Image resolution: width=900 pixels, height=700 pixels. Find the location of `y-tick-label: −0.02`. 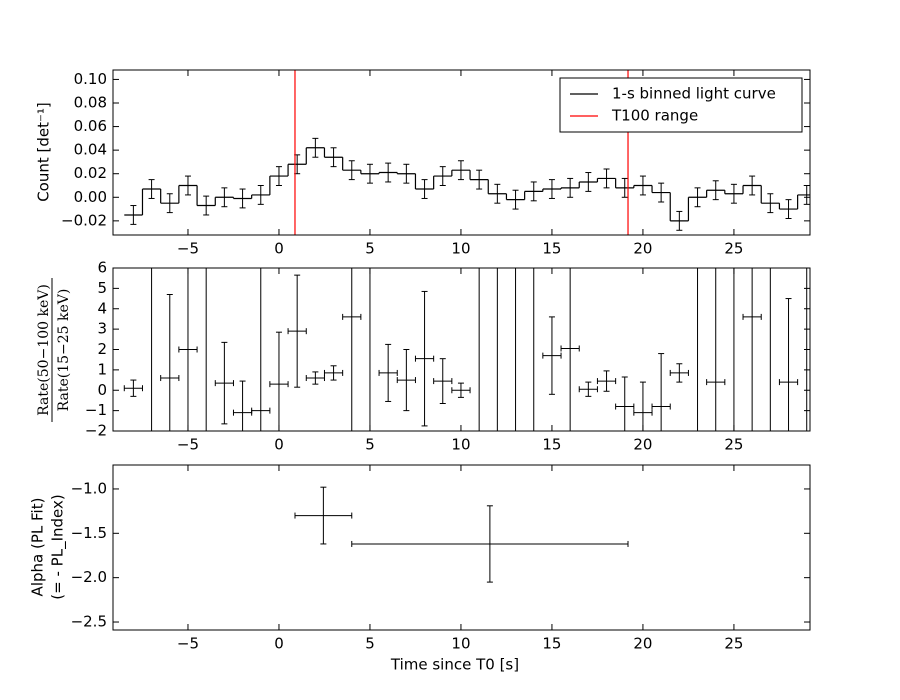

y-tick-label: −0.02 is located at coordinates (84, 220).